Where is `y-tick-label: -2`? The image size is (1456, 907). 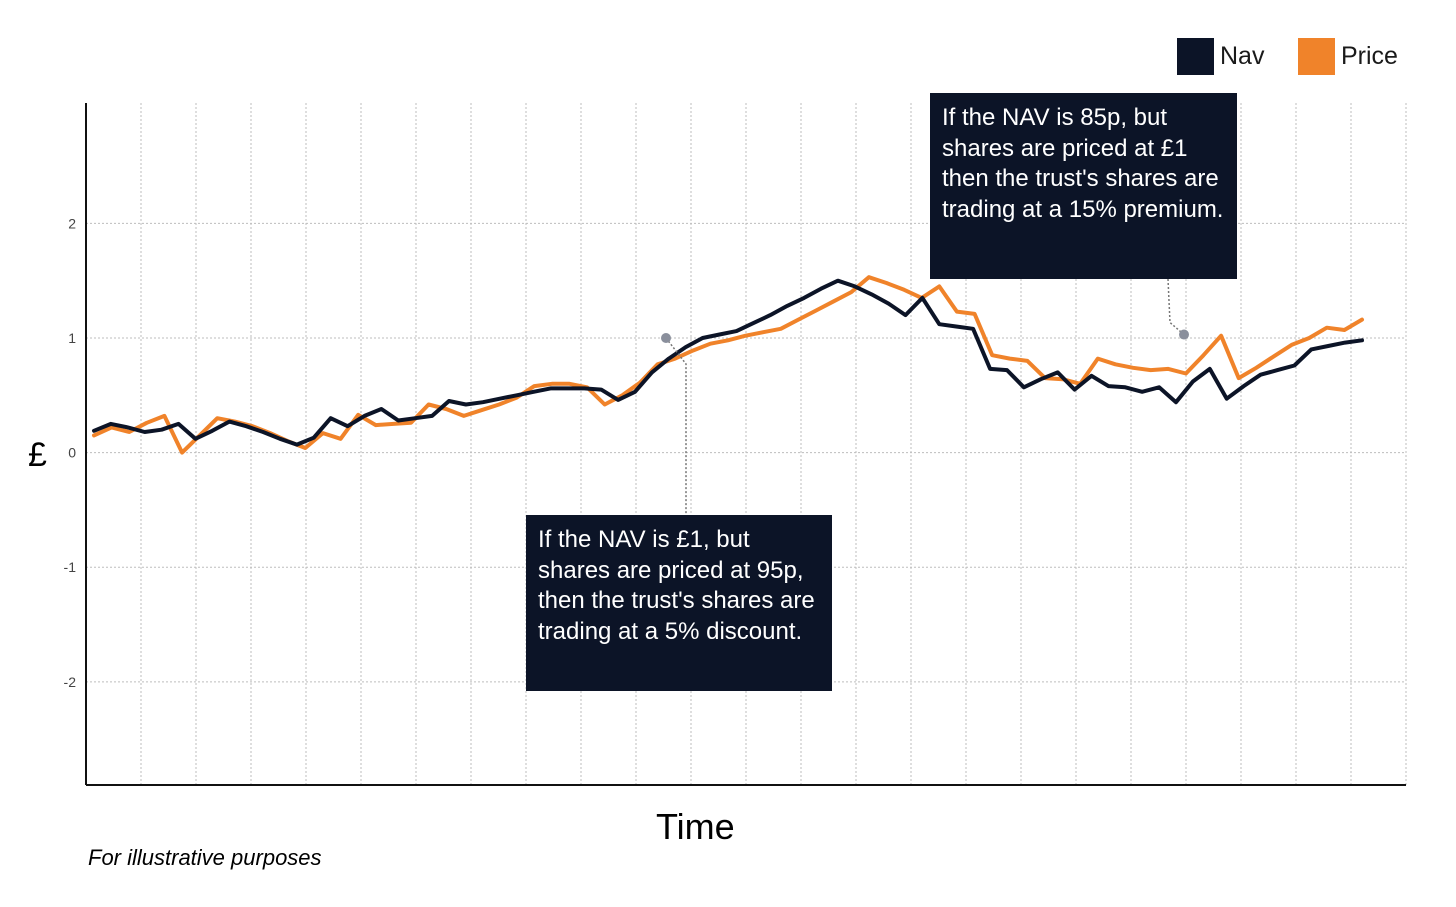
y-tick-label: -2 is located at coordinates (70, 682).